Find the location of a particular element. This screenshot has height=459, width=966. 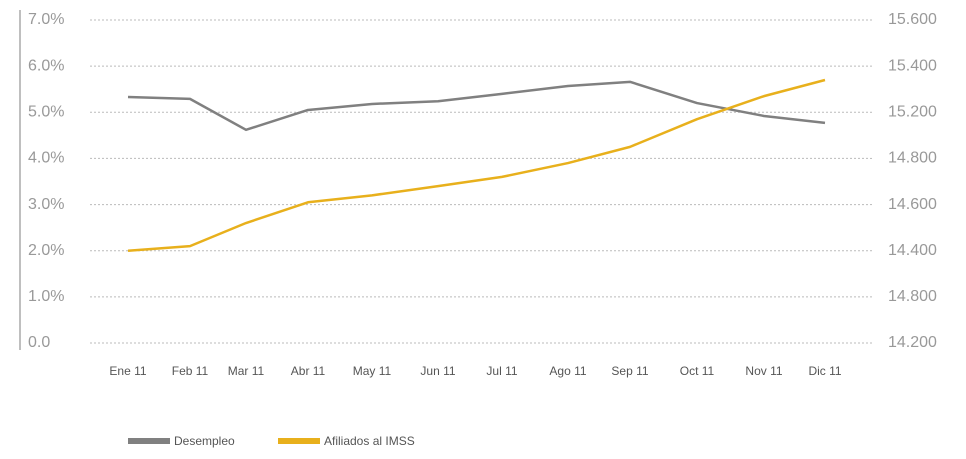

y2-tick-label: 14.600 is located at coordinates (912, 204).